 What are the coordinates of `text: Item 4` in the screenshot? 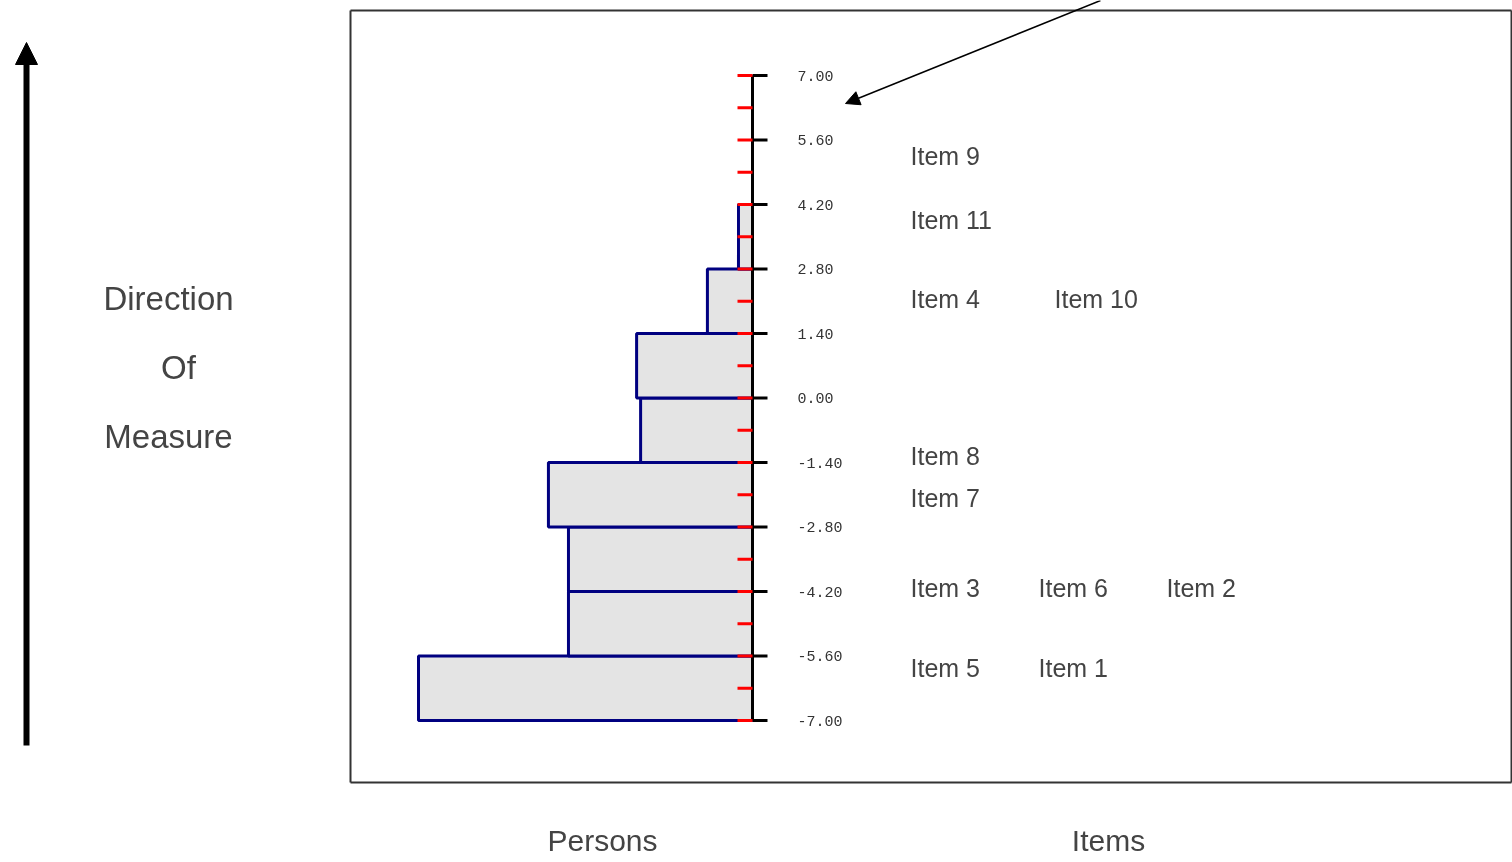 It's located at (945, 298).